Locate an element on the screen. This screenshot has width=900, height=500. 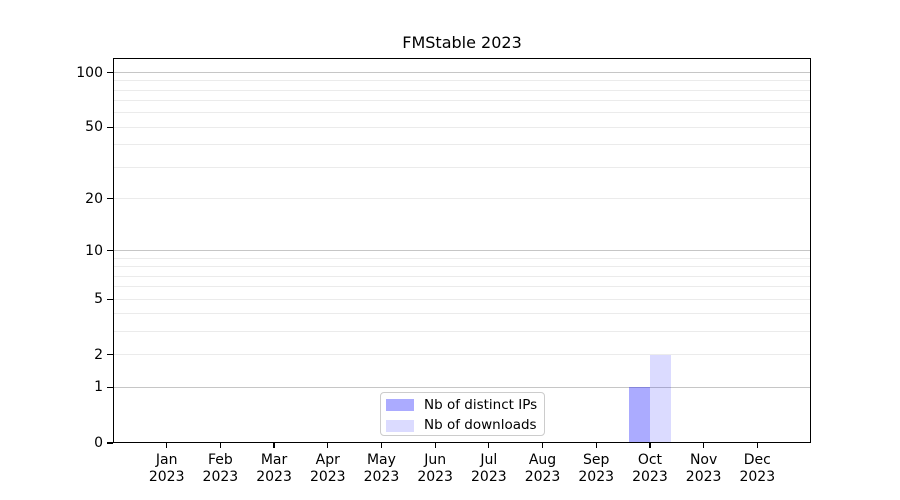
y-tick-label: 10 is located at coordinates (94, 250).